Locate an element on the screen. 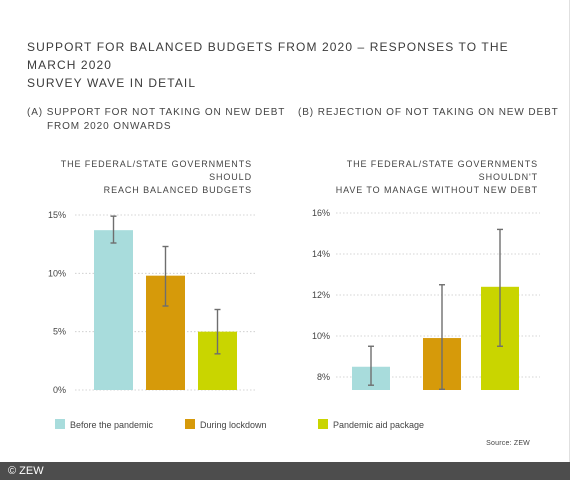 Image resolution: width=570 pixels, height=480 pixels. legend-swatch-before is located at coordinates (60, 424).